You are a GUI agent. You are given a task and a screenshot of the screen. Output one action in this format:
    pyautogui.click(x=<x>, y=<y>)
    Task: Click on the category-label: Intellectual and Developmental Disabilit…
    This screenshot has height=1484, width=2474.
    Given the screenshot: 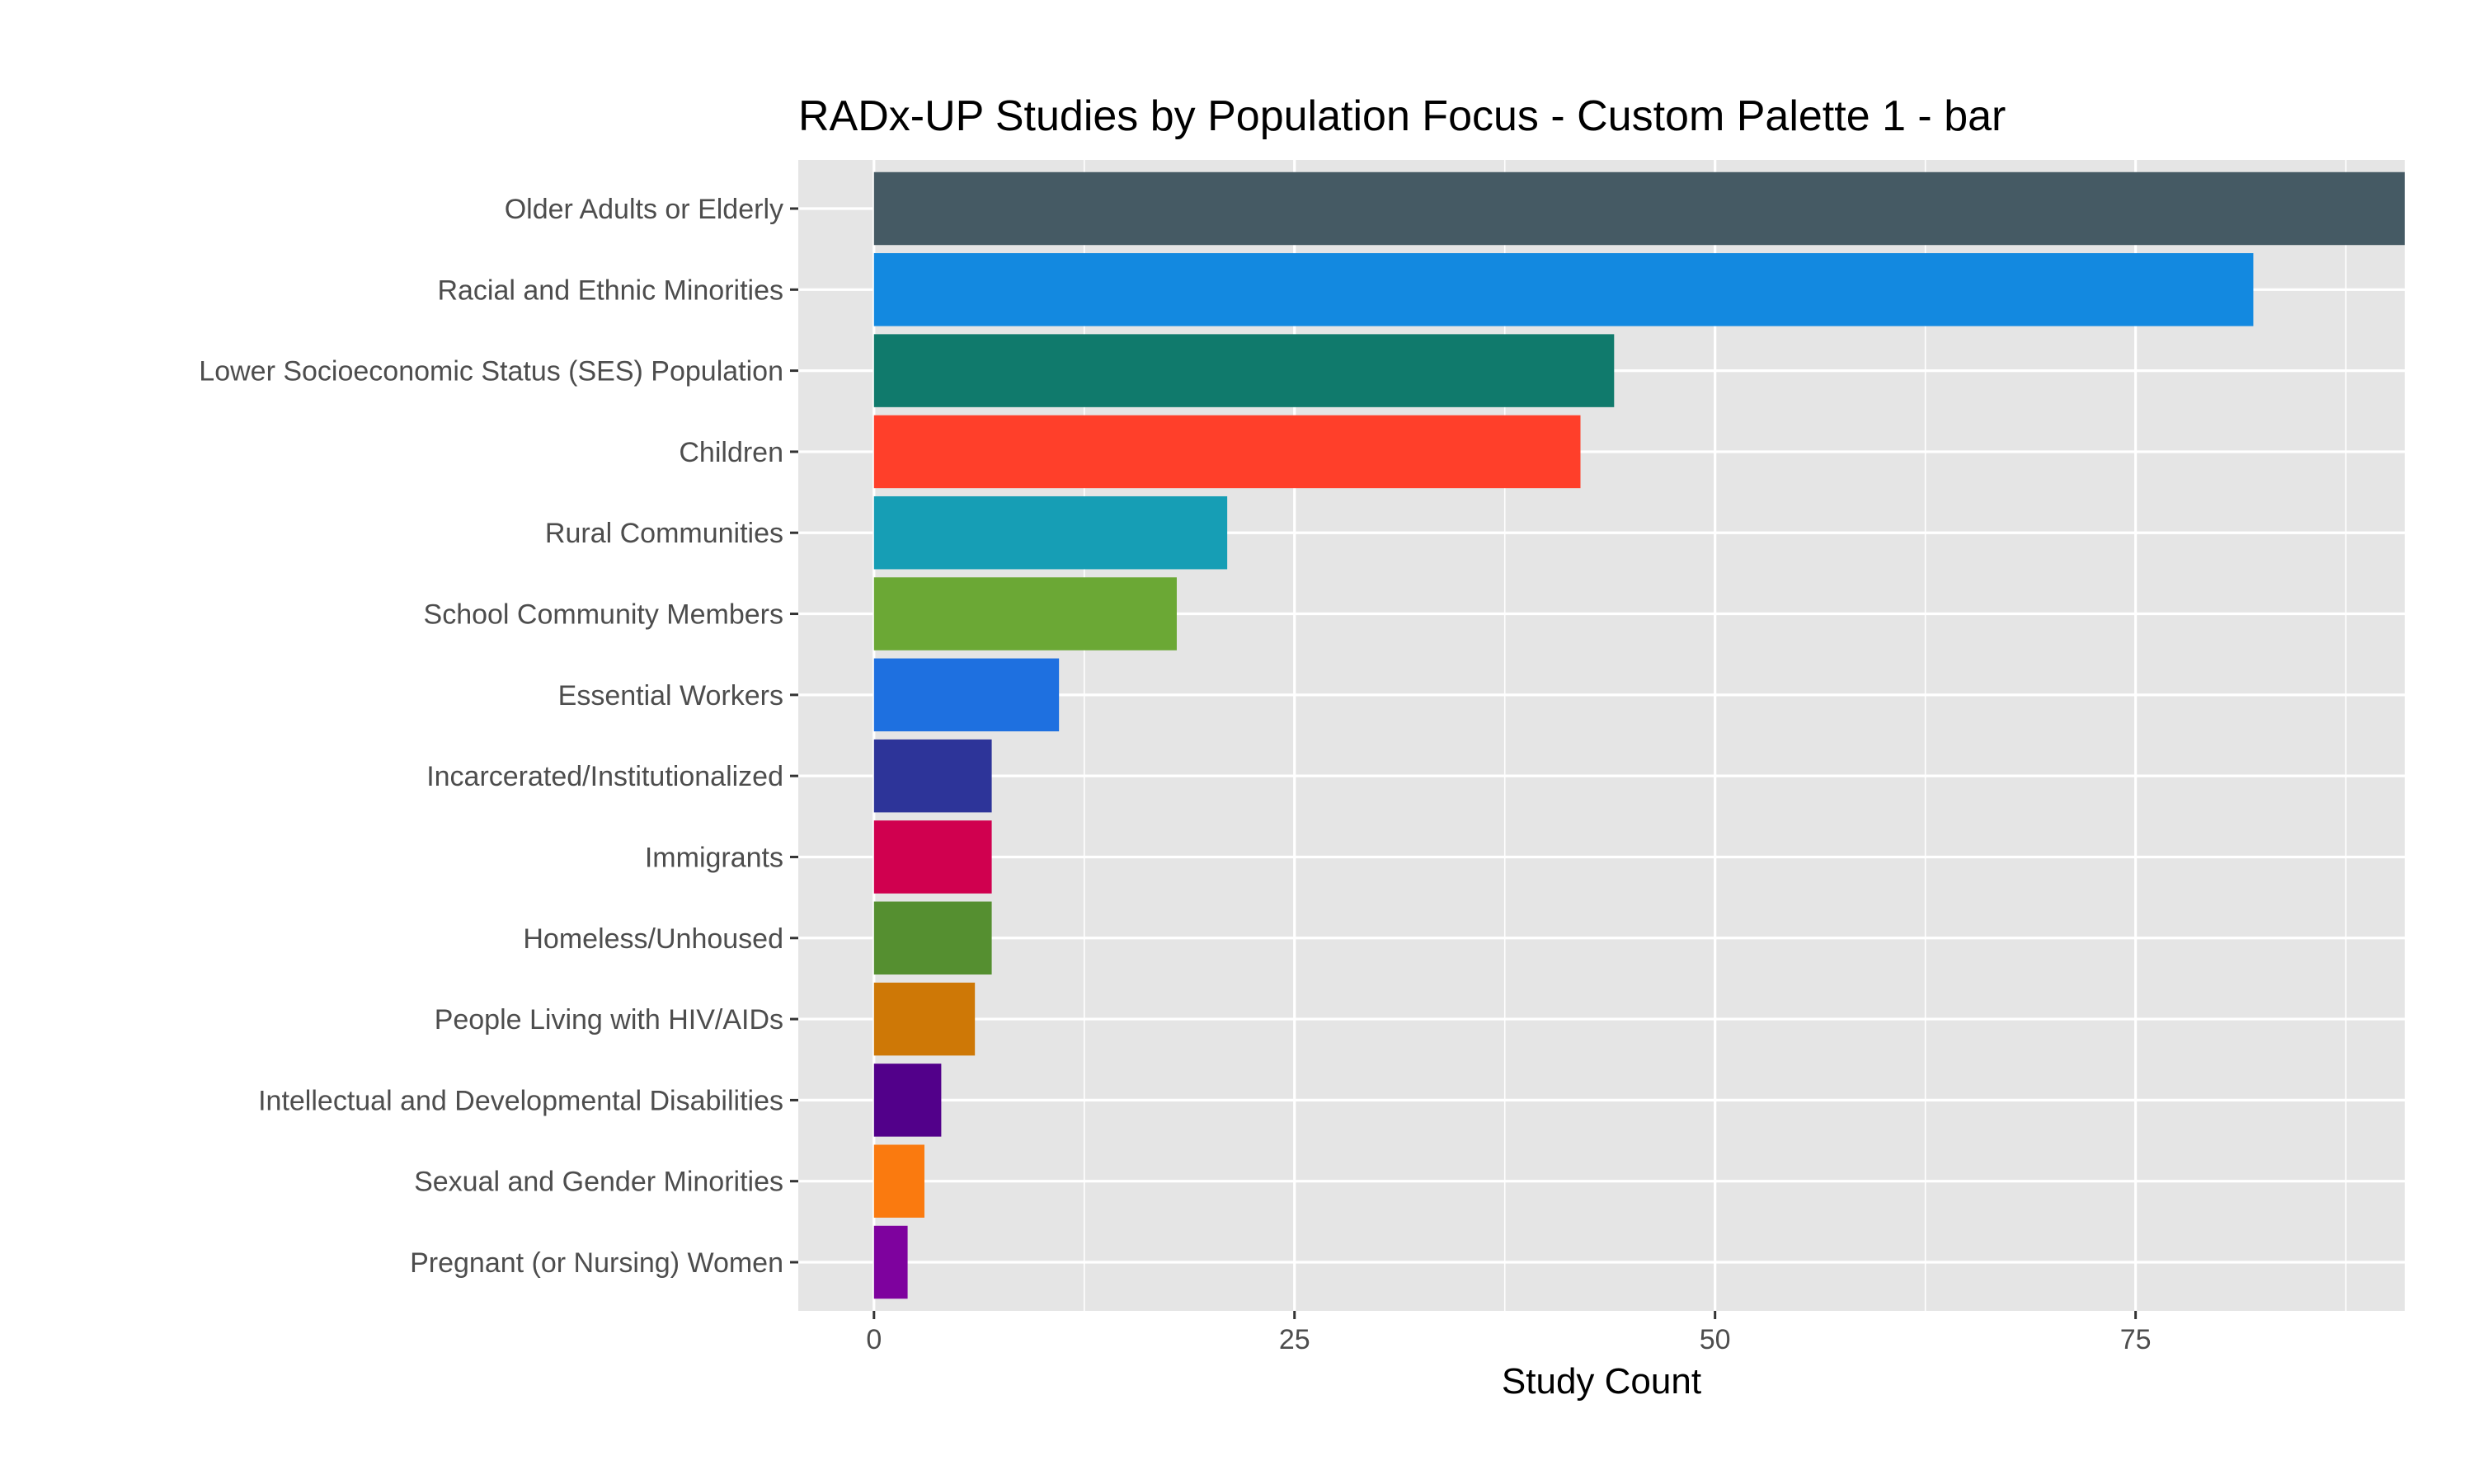 What is the action you would take?
    pyautogui.click(x=520, y=1100)
    